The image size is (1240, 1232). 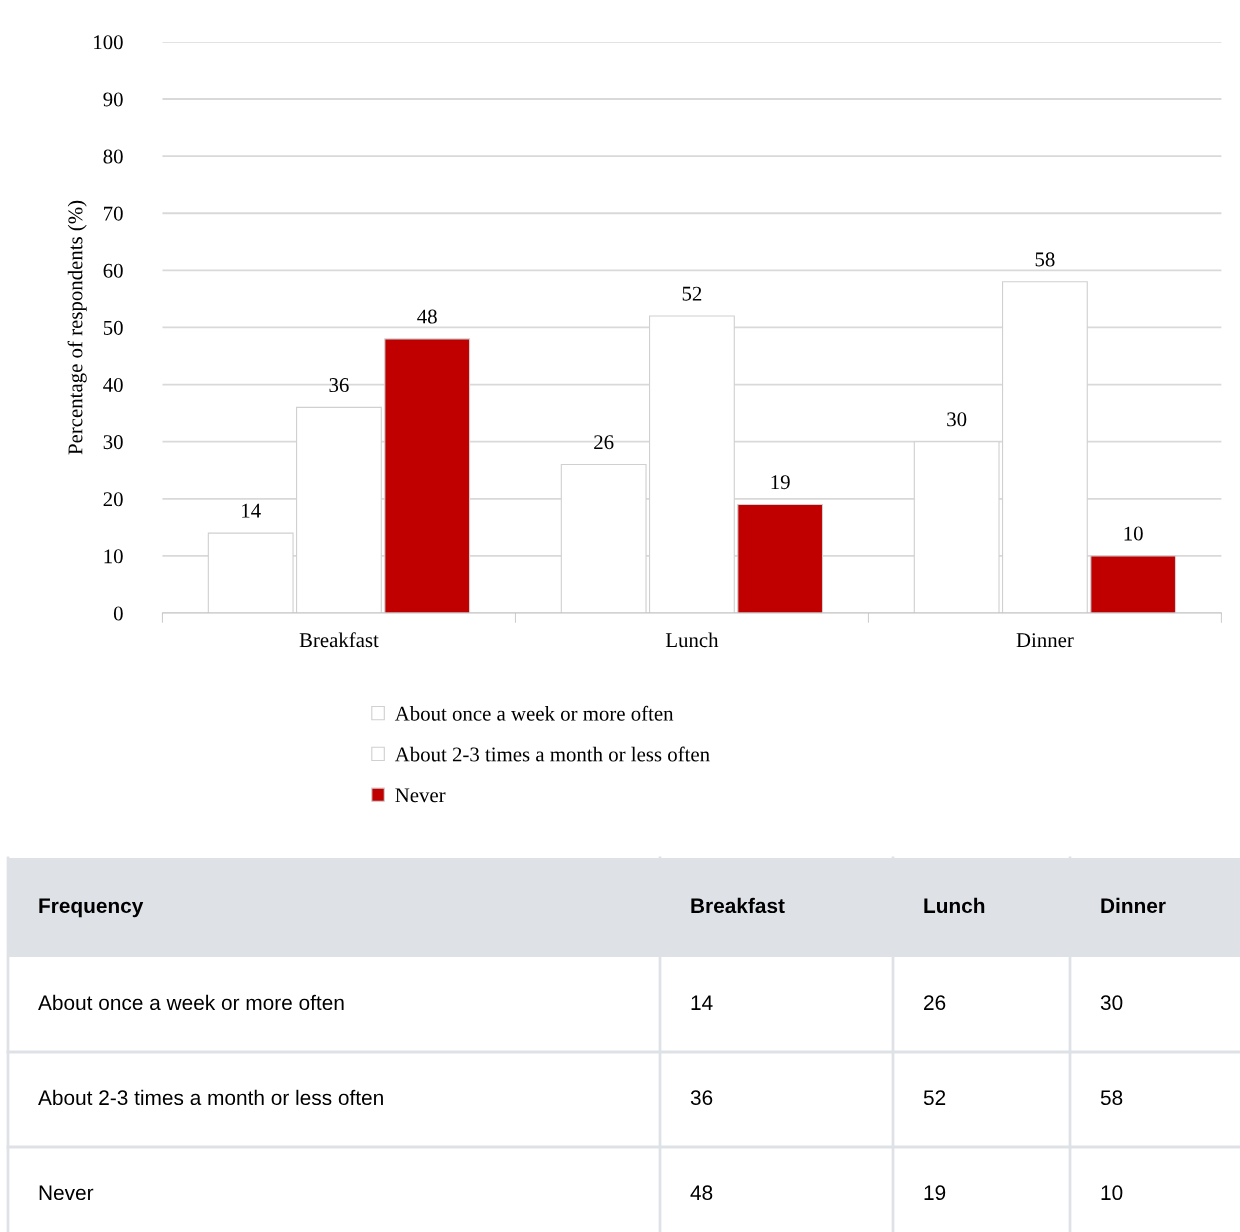 I want to click on data-label: 36, so click(x=339, y=385).